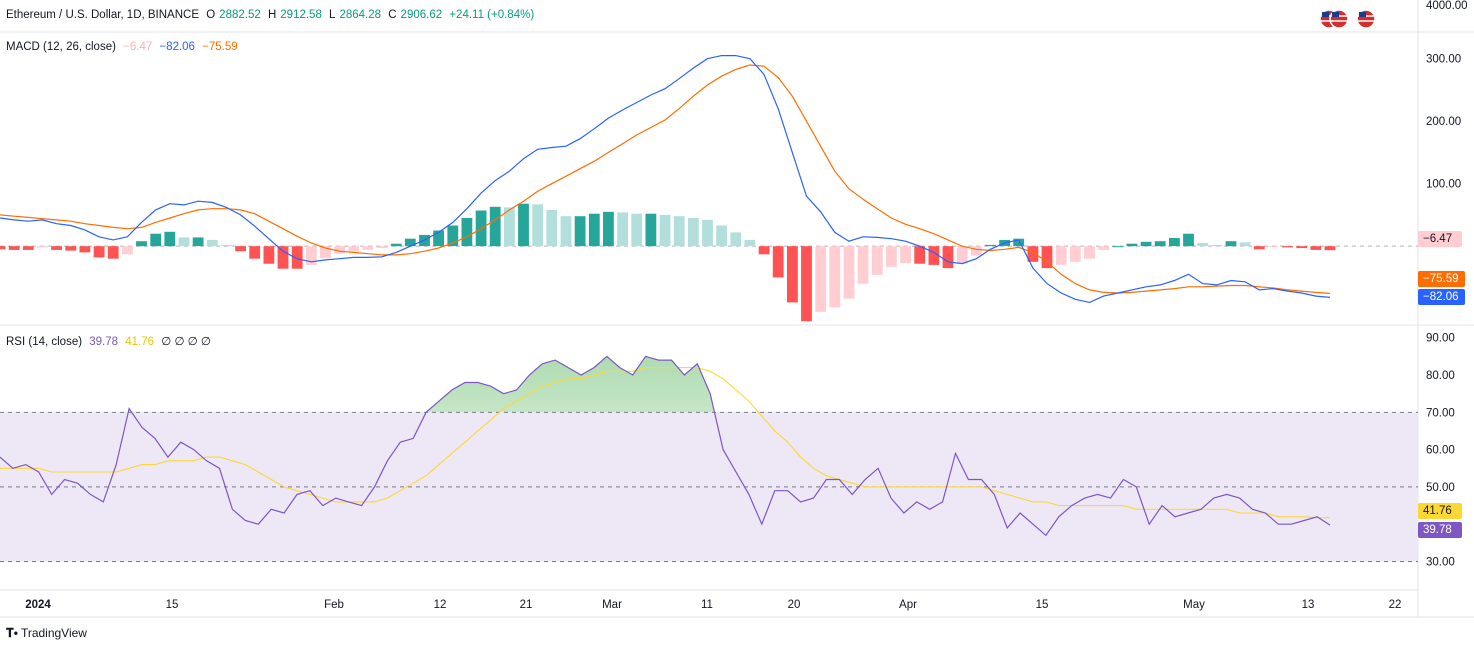  Describe the element at coordinates (1443, 185) in the screenshot. I see `macd-y-tick-label: 100.00` at that location.